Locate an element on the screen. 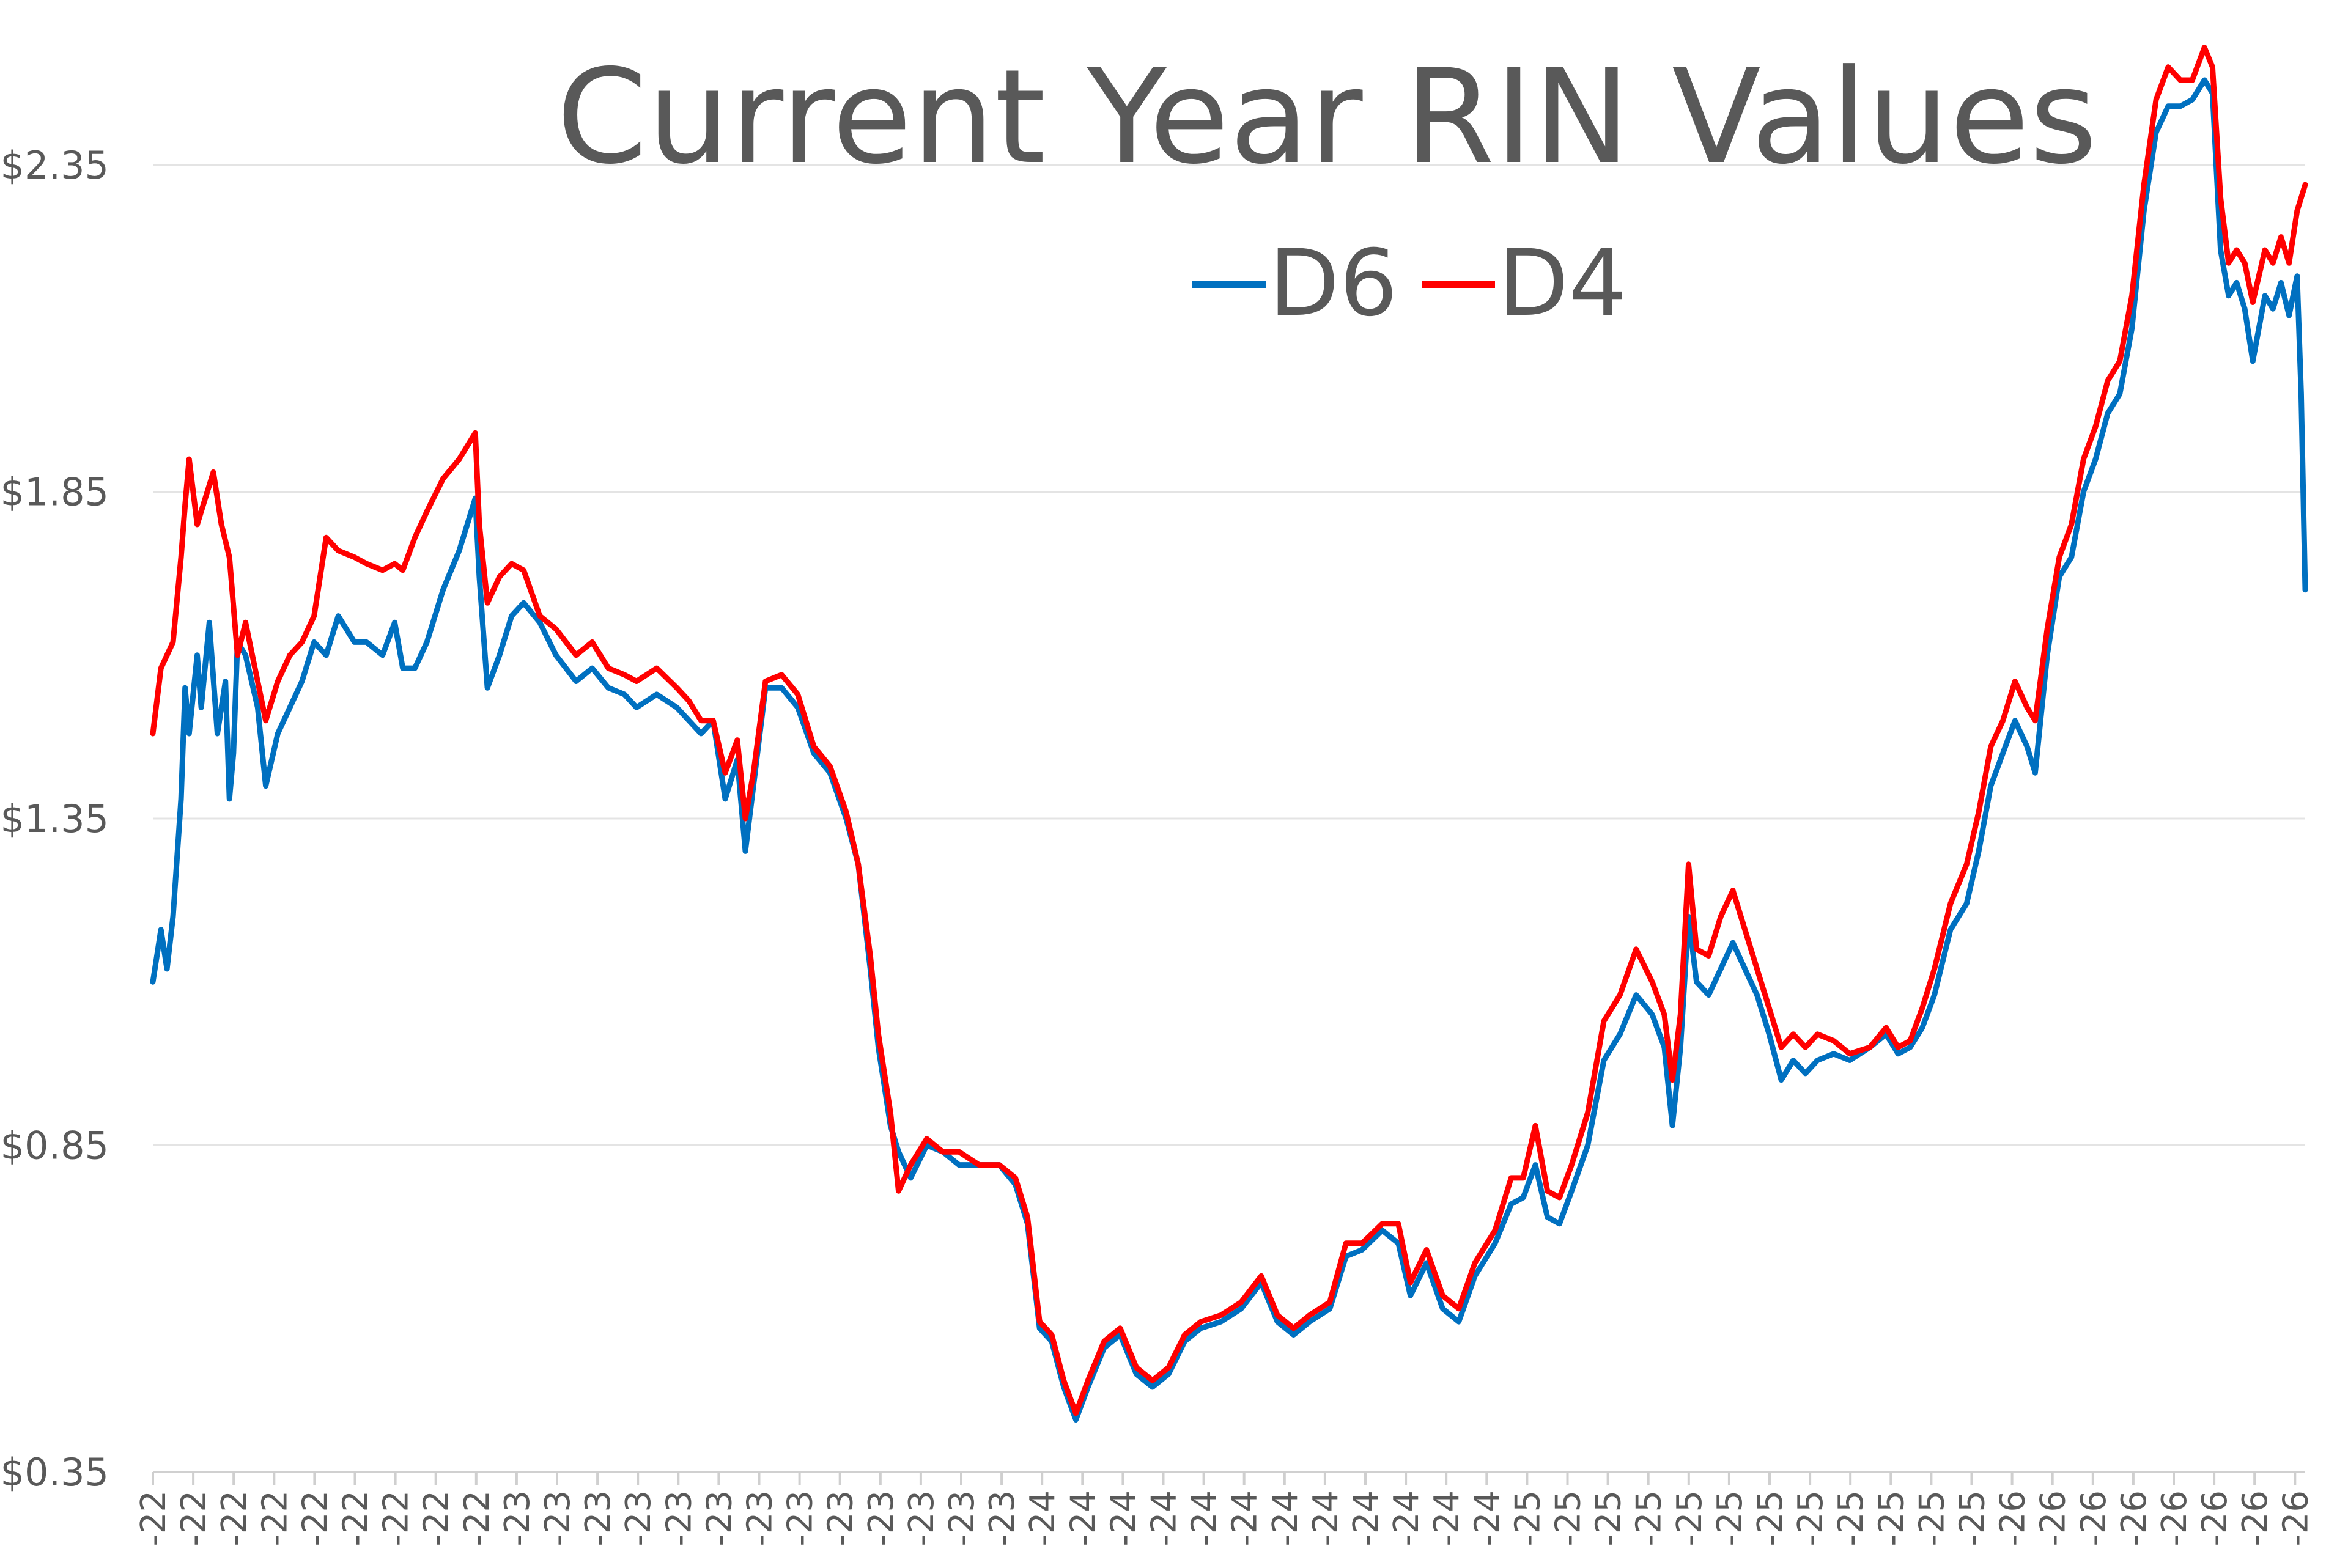 The image size is (2348, 1568). y-tick-label: $1.35 is located at coordinates (55, 819).